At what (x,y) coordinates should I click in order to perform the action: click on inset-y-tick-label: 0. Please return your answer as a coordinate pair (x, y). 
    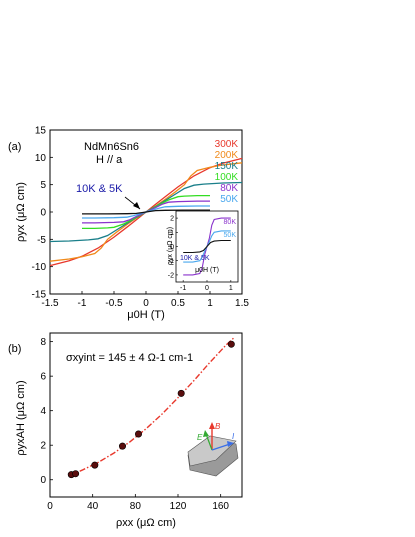
    Looking at the image, I should click on (172, 247).